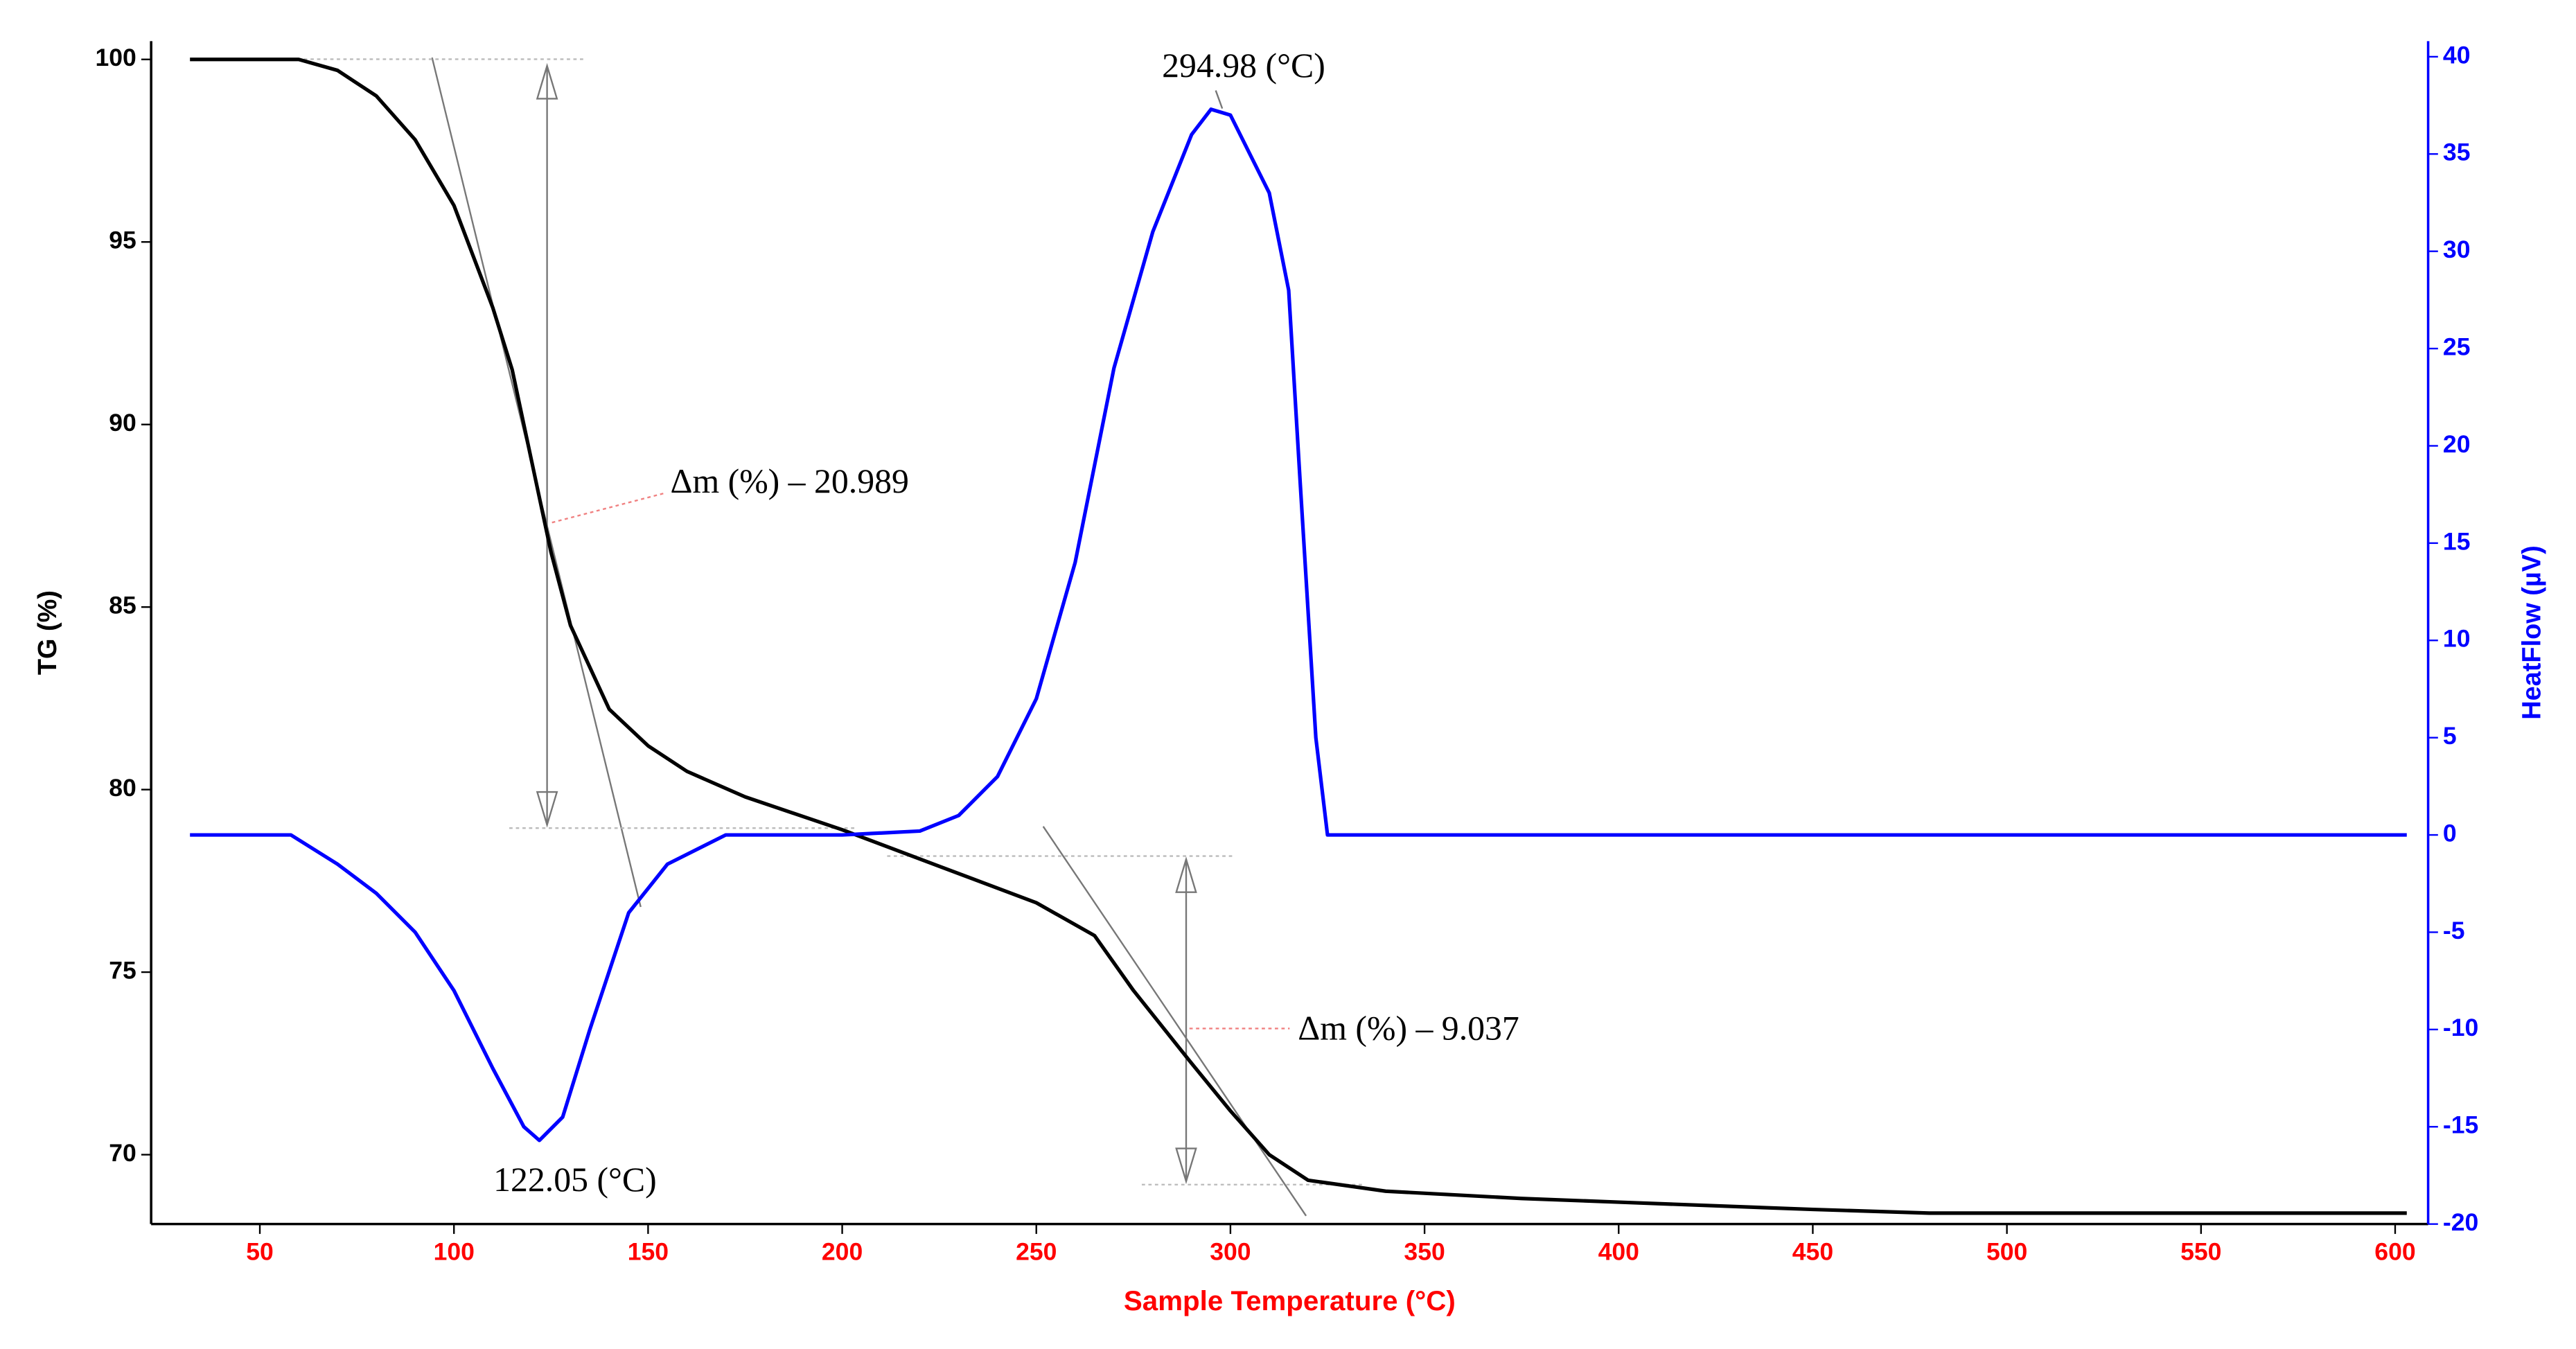 The image size is (2576, 1349). I want to click on y-tick-label: 85, so click(123, 606).